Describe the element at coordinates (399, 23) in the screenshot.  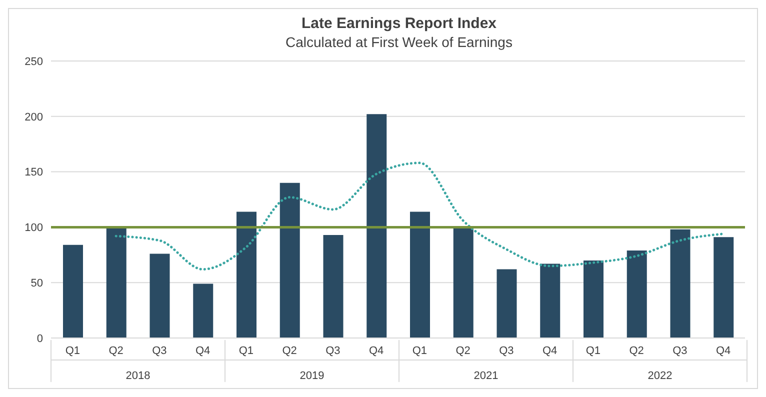
I see `chart-title: Late Earnings Report Index` at that location.